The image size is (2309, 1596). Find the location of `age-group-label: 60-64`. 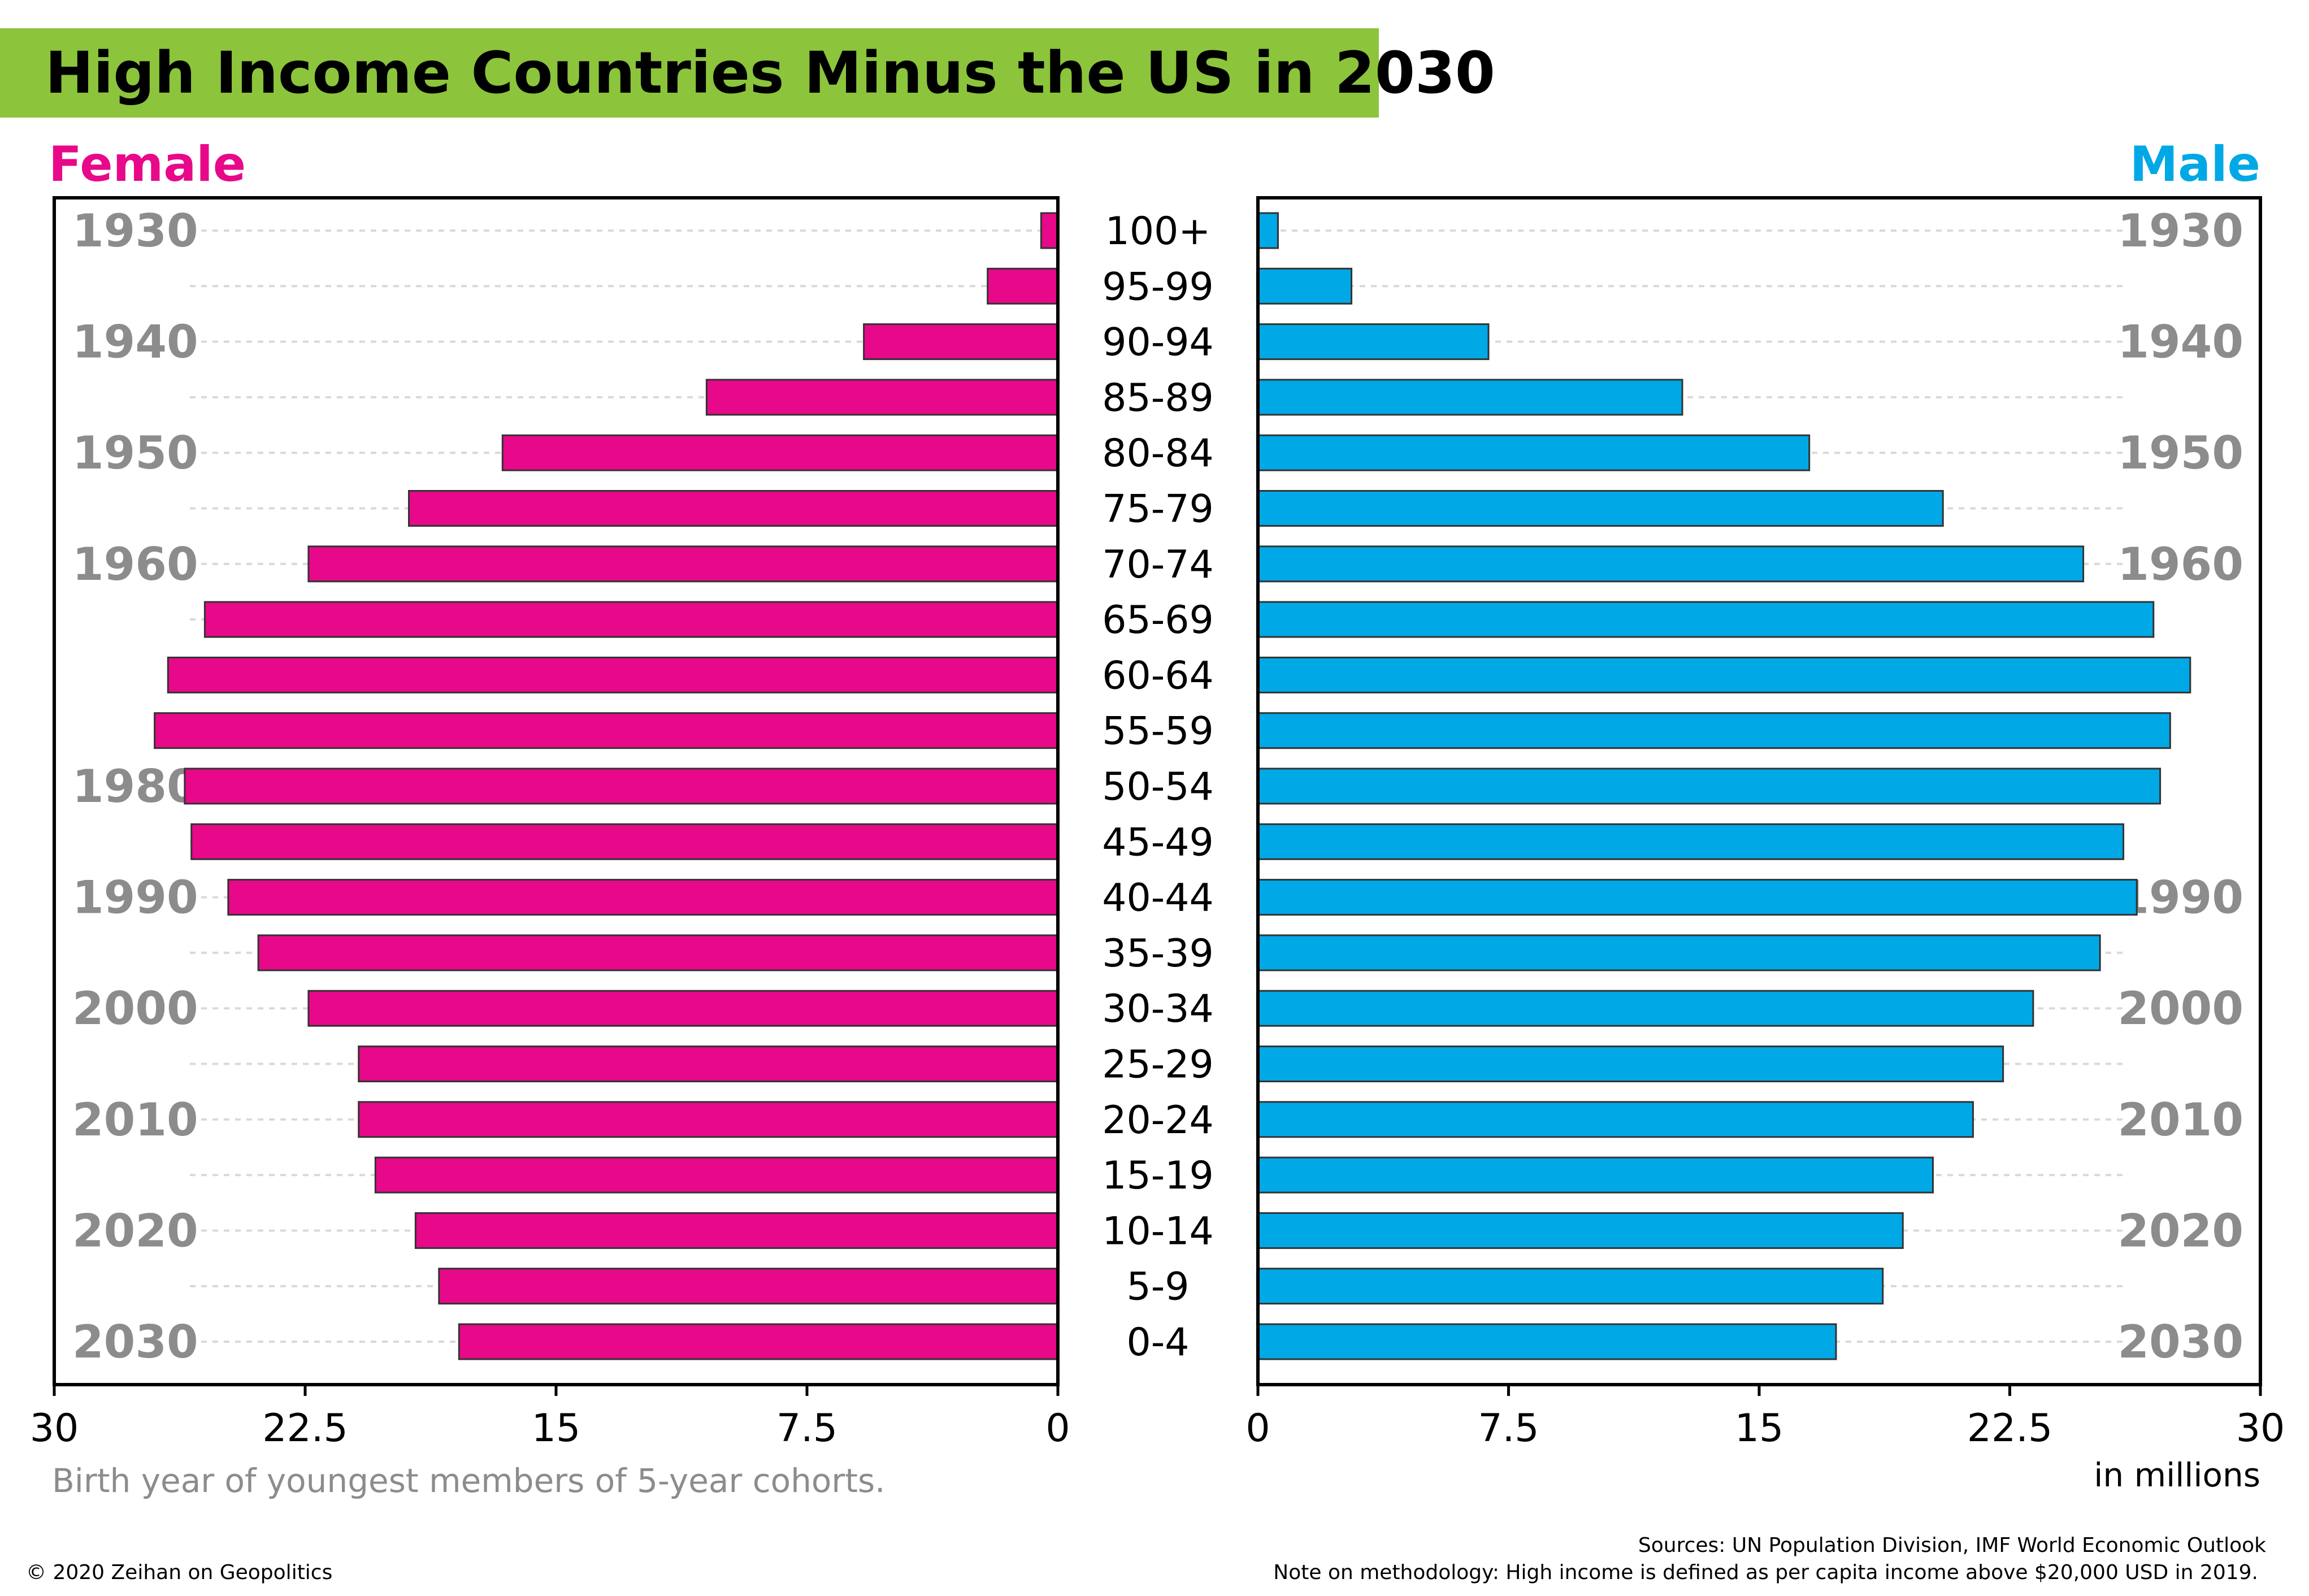

age-group-label: 60-64 is located at coordinates (1158, 676).